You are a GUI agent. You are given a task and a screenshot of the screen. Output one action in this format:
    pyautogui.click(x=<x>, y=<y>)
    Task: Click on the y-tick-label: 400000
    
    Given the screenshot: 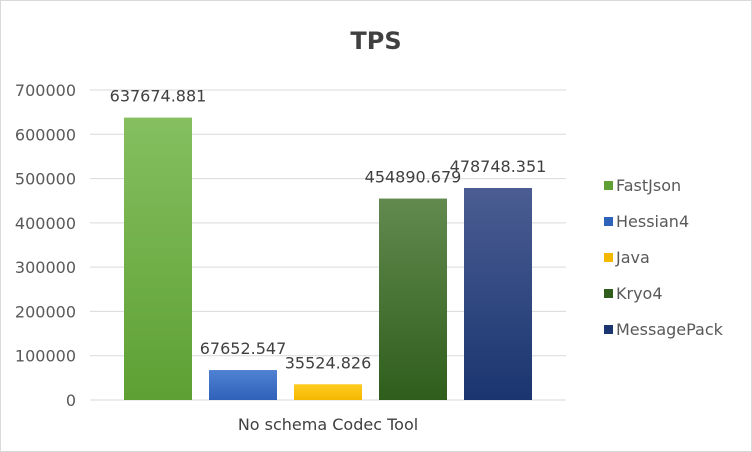 What is the action you would take?
    pyautogui.click(x=45, y=223)
    